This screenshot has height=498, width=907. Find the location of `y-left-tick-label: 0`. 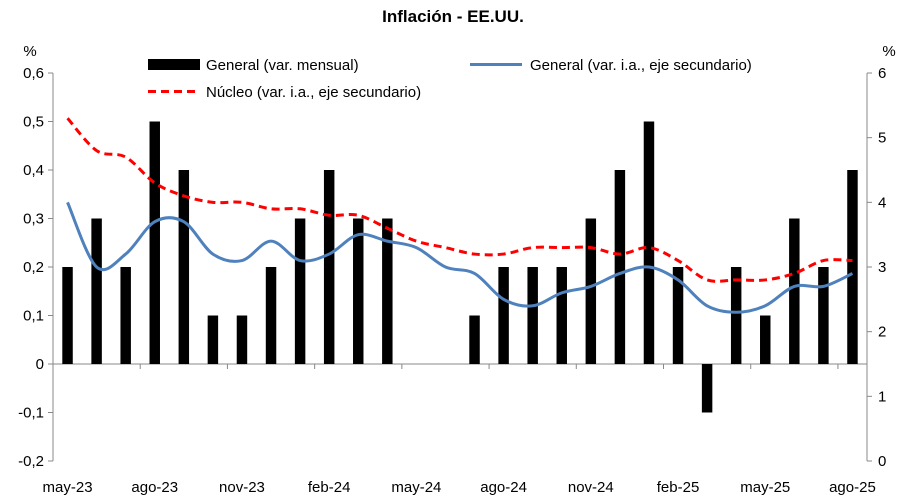

y-left-tick-label: 0 is located at coordinates (40, 364).